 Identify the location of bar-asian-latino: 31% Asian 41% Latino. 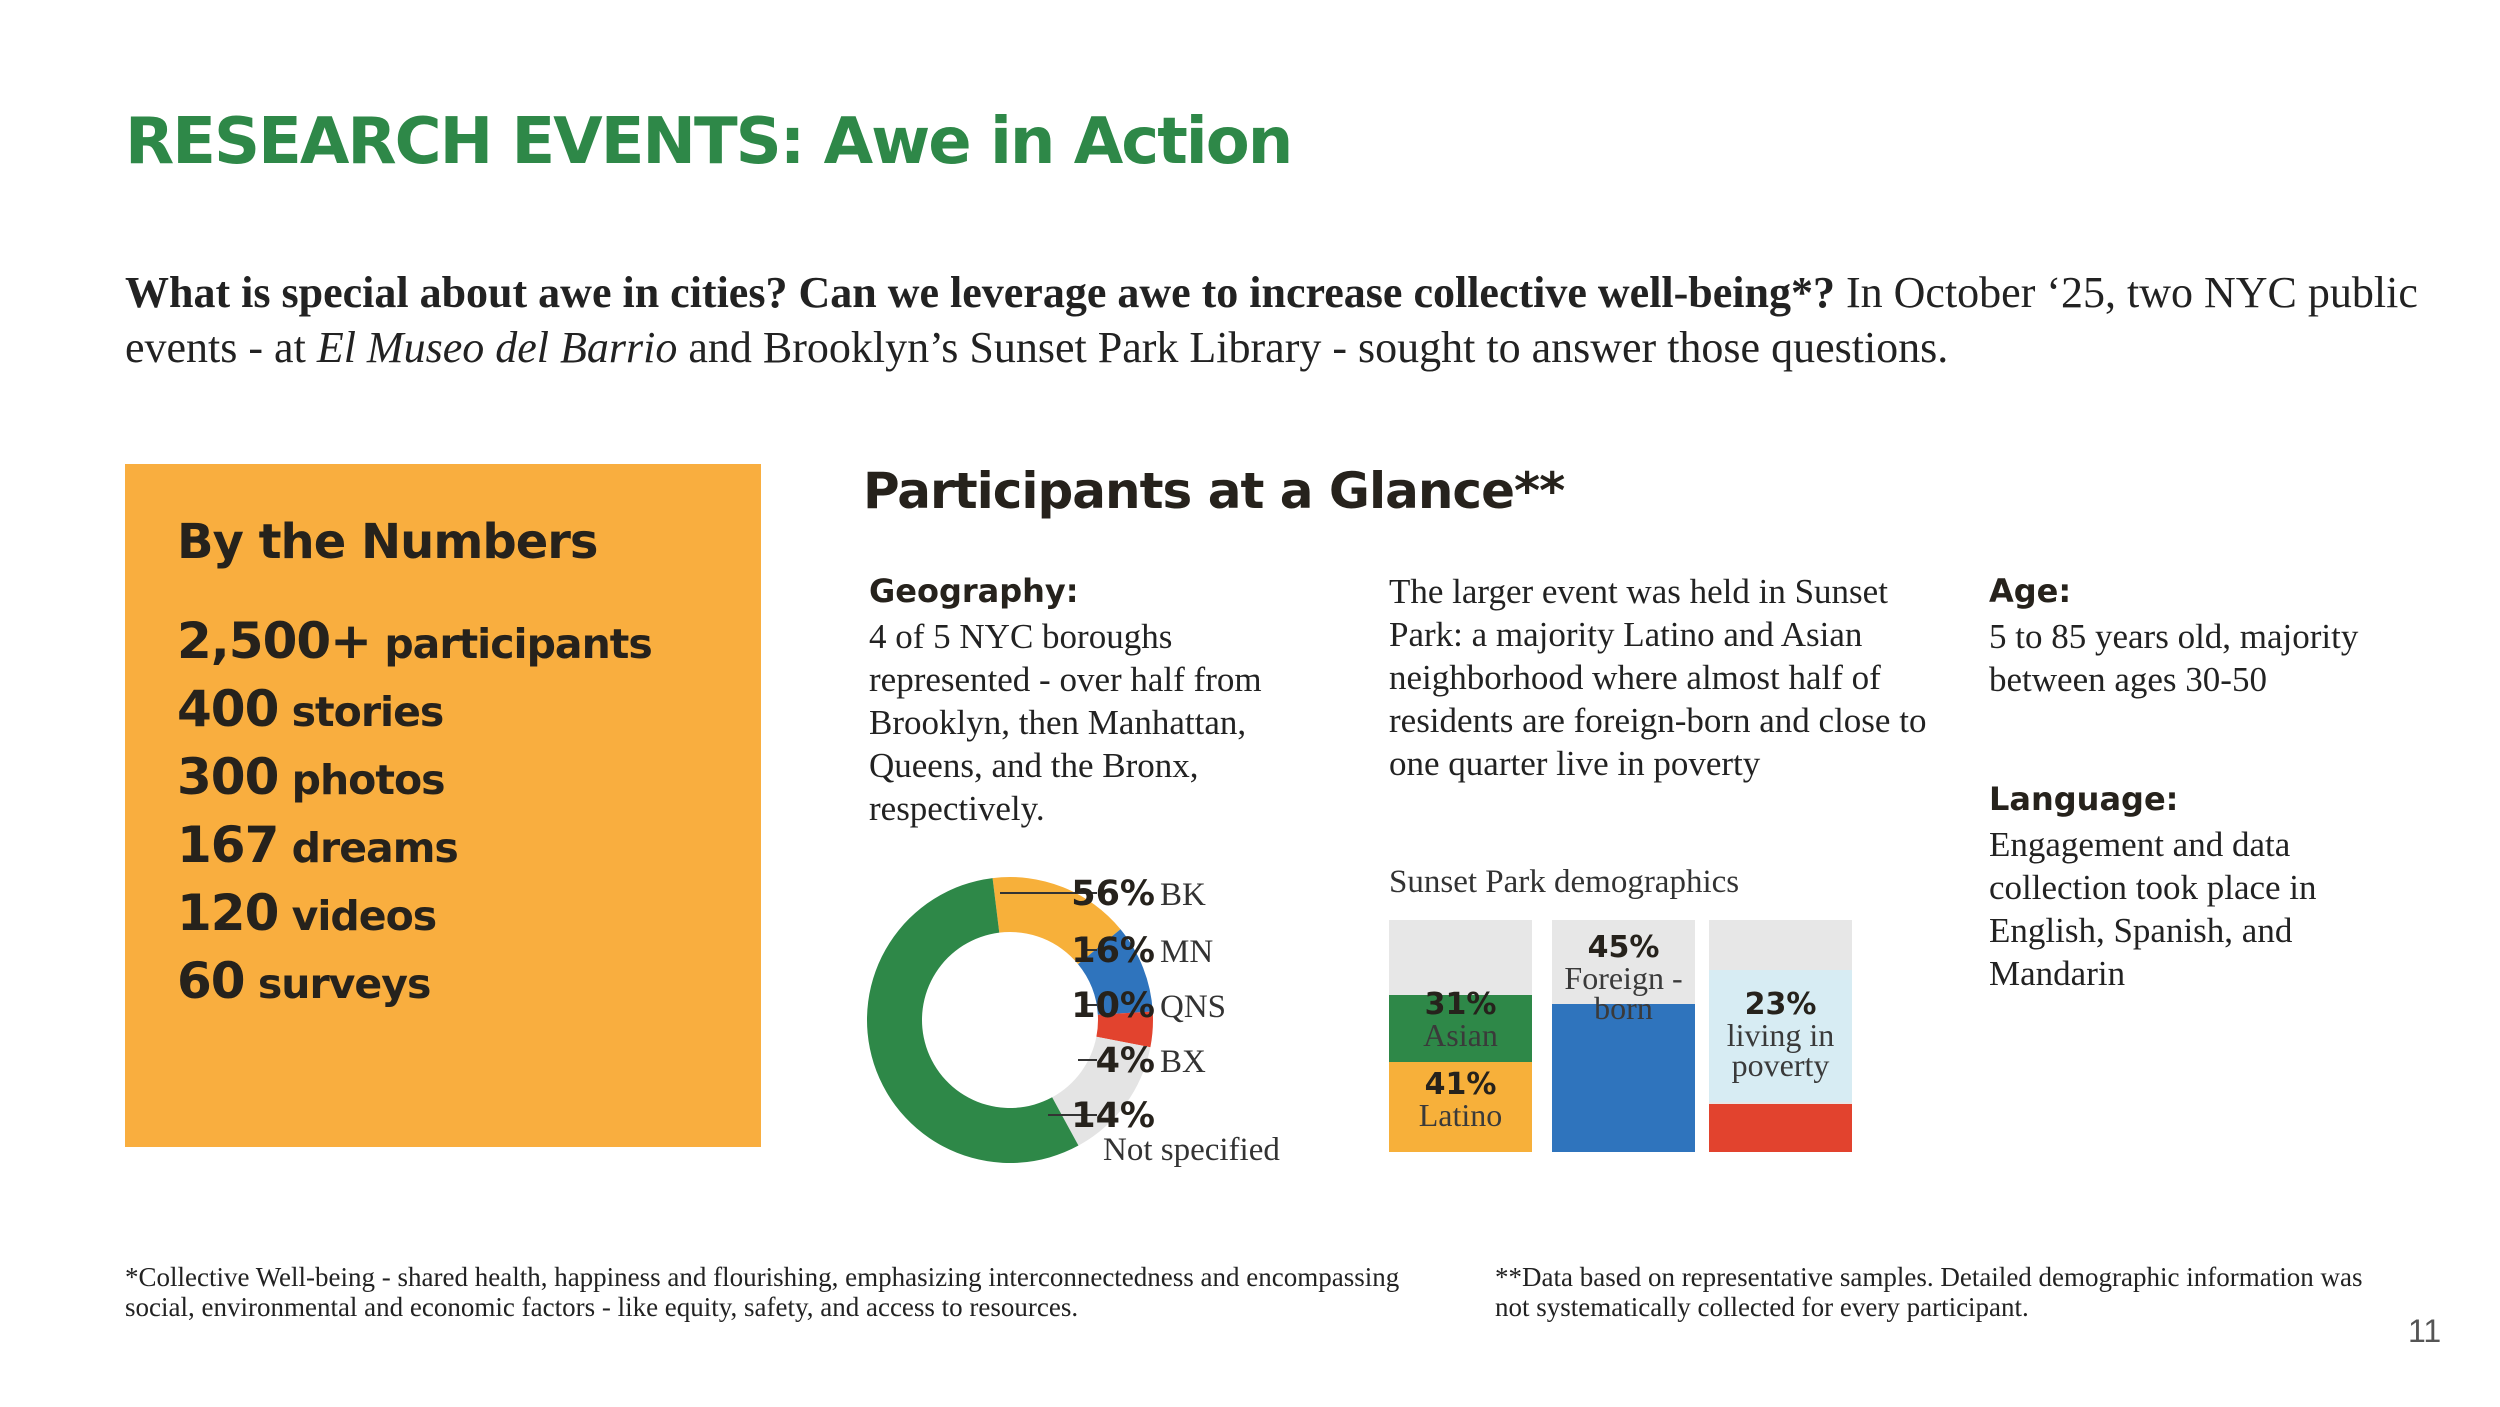
(1460, 1036).